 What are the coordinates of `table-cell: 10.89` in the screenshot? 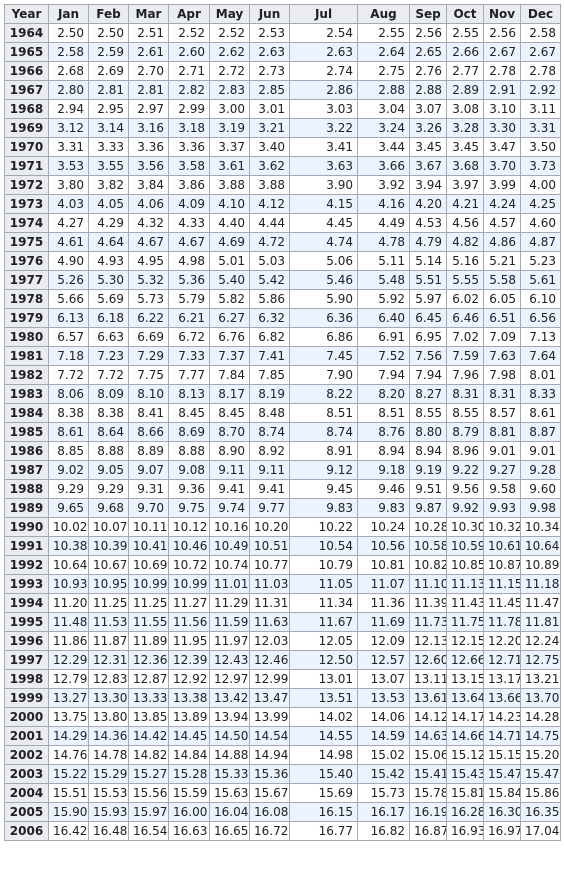 It's located at (540, 565).